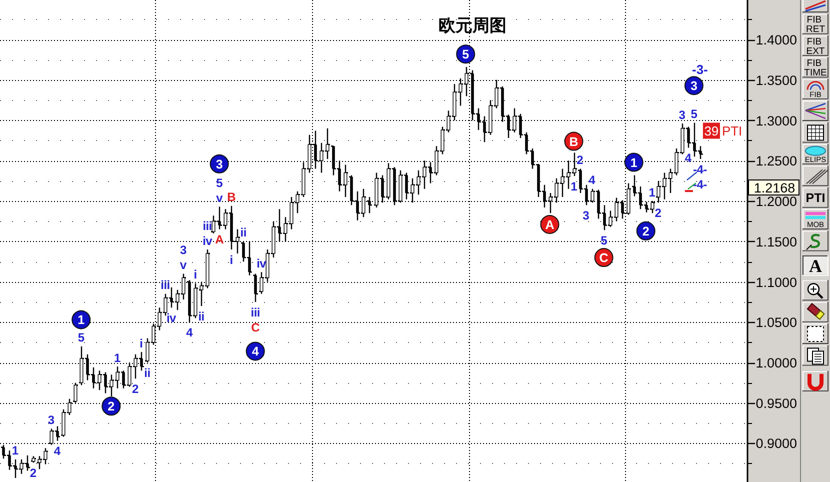 The image size is (830, 482). I want to click on y-tick-label: 1.2000, so click(776, 202).